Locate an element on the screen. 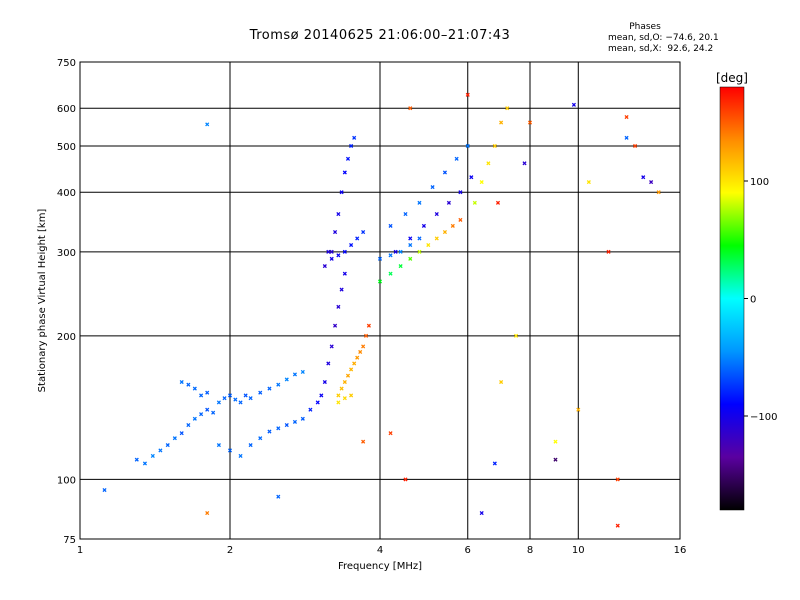 The height and width of the screenshot is (600, 800). colorbar-ticks: 100 0 −100 is located at coordinates (760, 300).